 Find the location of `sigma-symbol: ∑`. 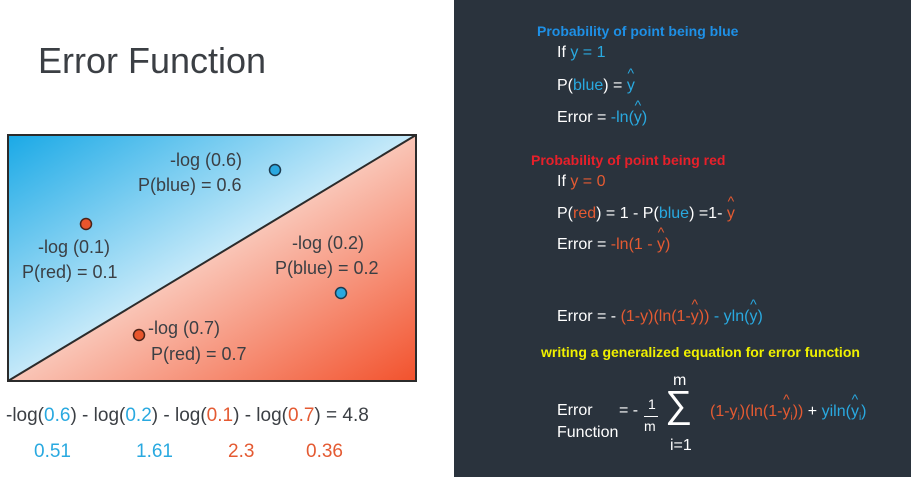

sigma-symbol: ∑ is located at coordinates (679, 405).